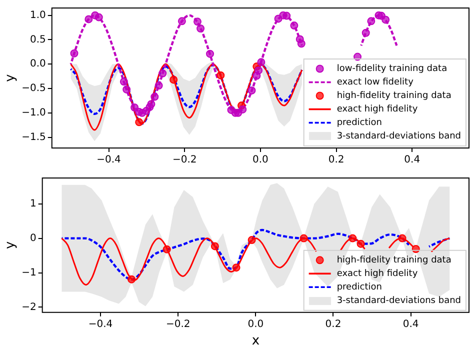 The image size is (474, 352). What do you see at coordinates (38, 64) in the screenshot?
I see `y-tick-label: 0.0` at bounding box center [38, 64].